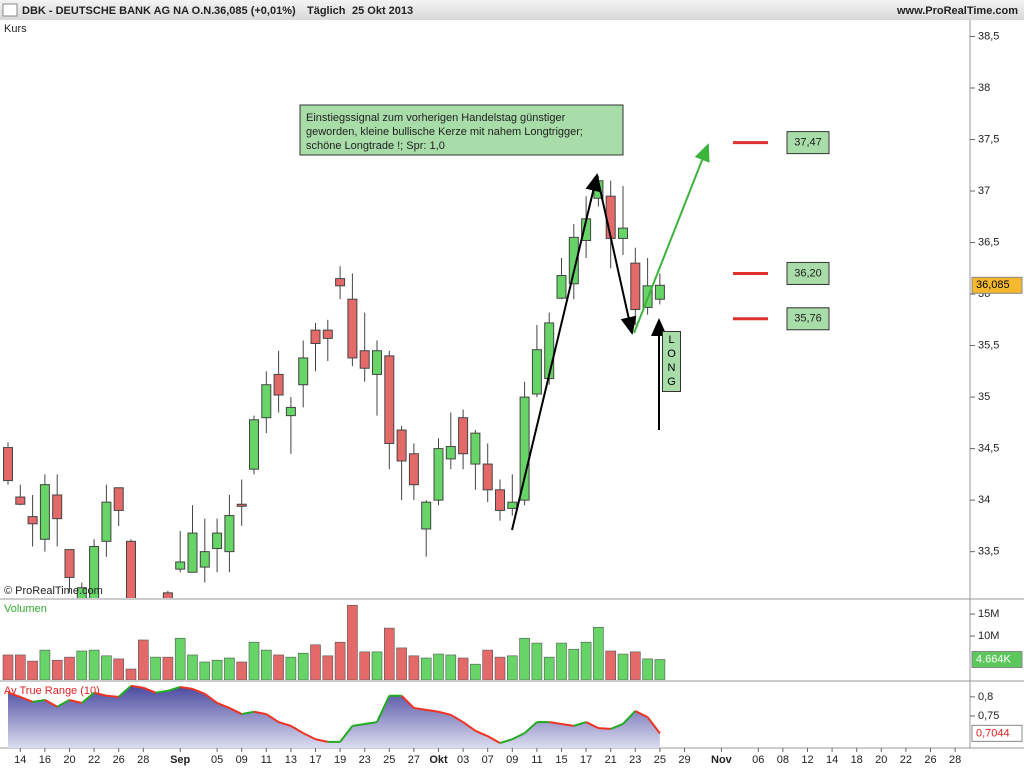 Image resolution: width=1024 pixels, height=768 pixels. What do you see at coordinates (340, 760) in the screenshot?
I see `x-tick-label: 19` at bounding box center [340, 760].